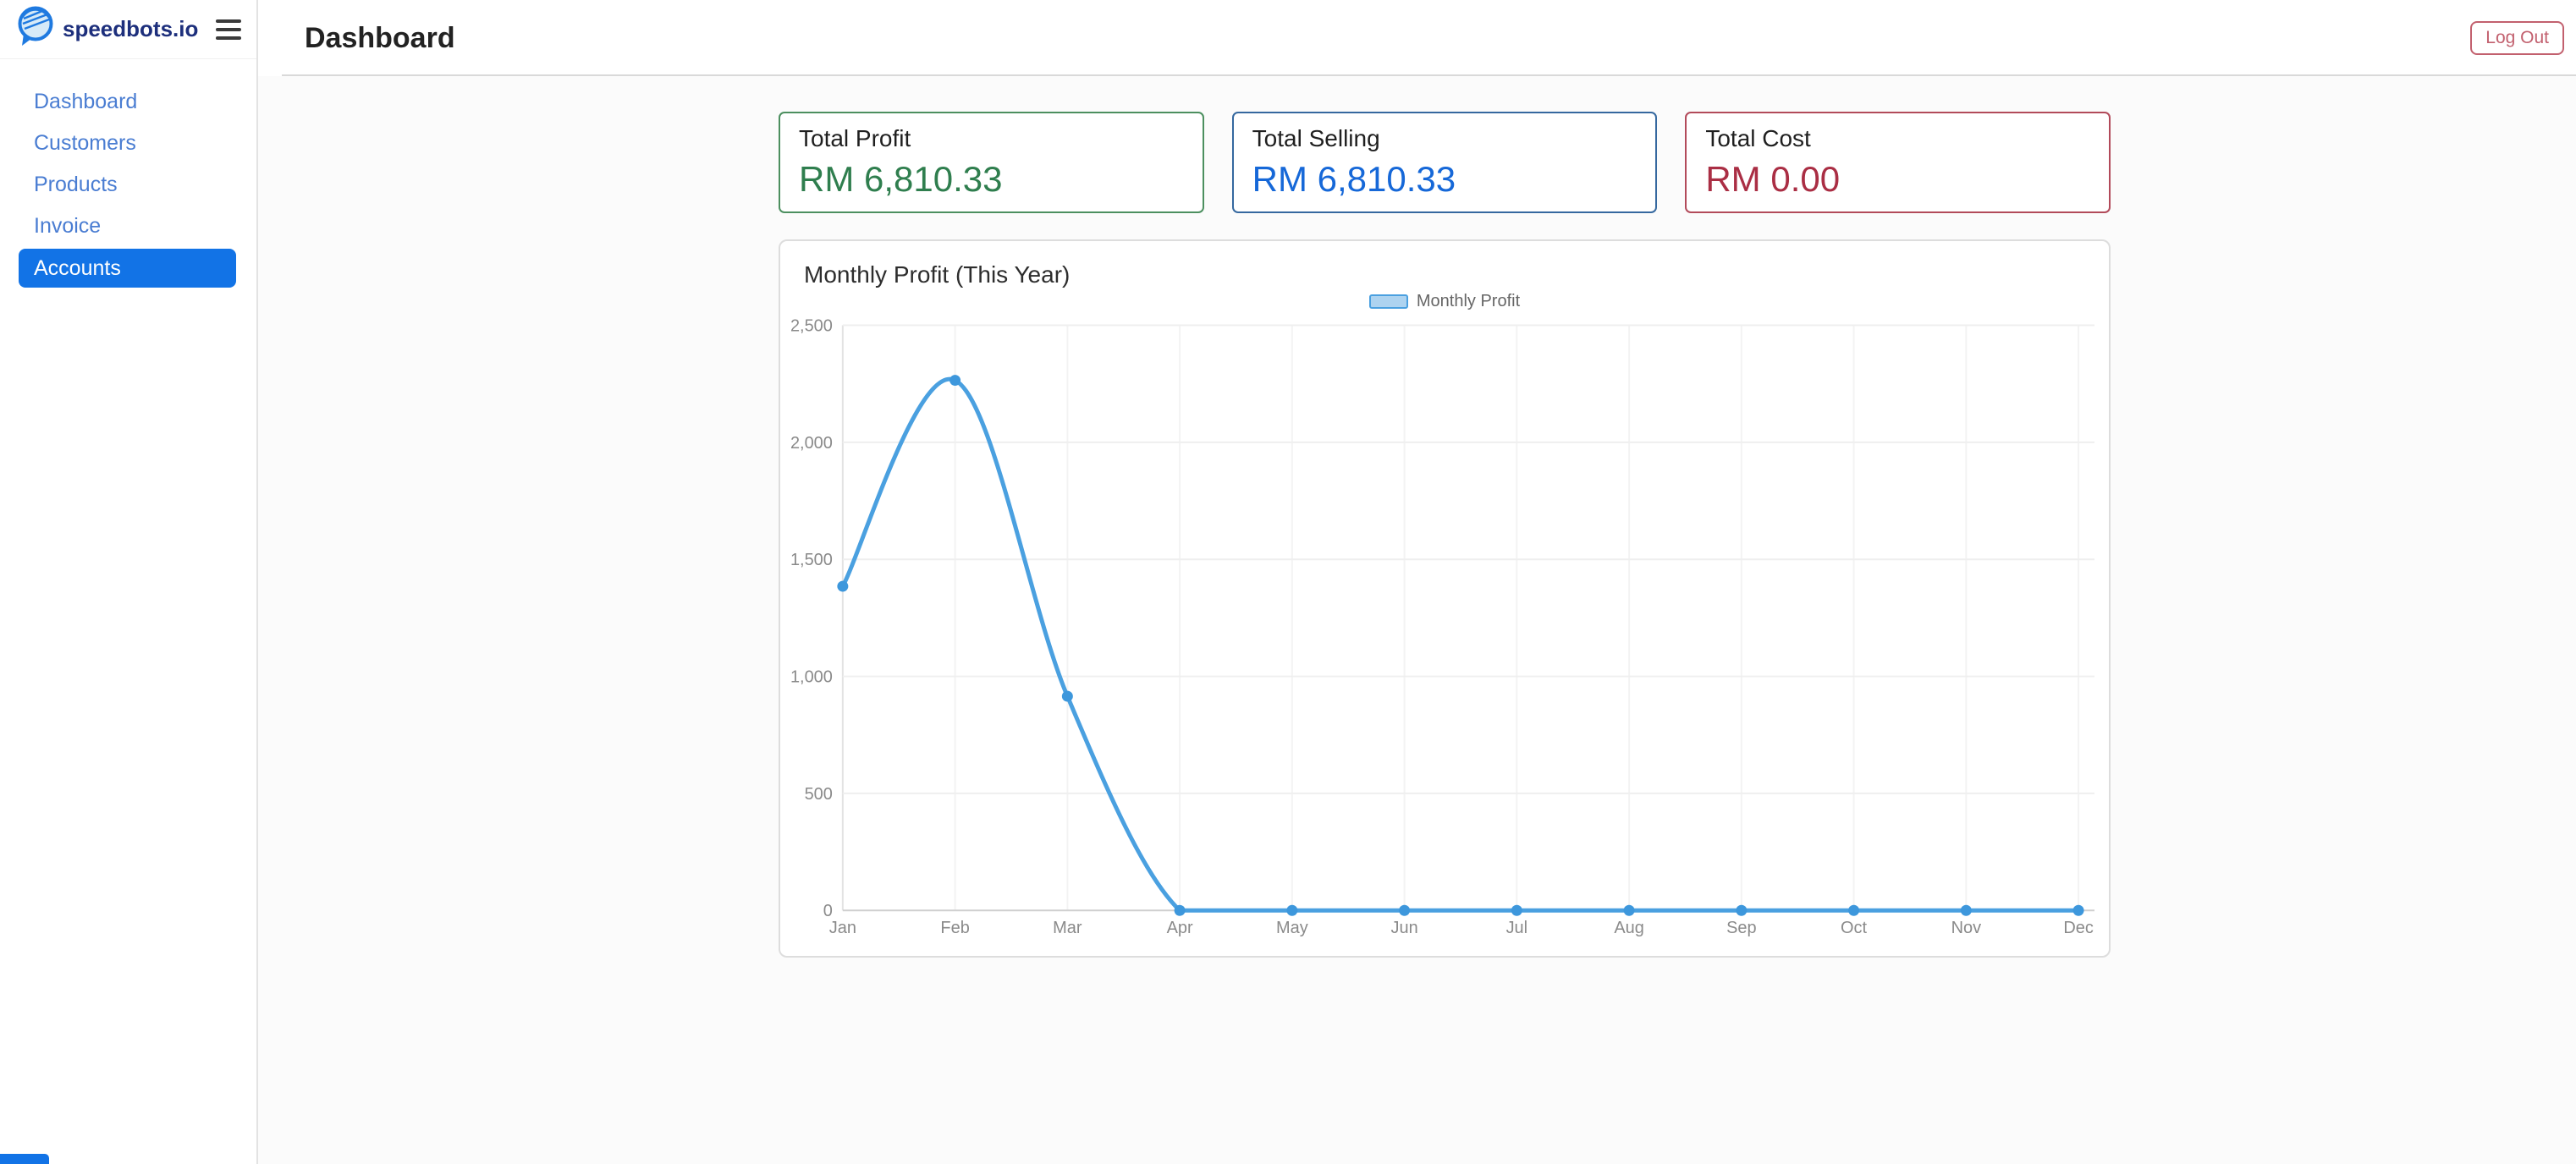 This screenshot has height=1164, width=2576. I want to click on svg-text: Jan, so click(842, 928).